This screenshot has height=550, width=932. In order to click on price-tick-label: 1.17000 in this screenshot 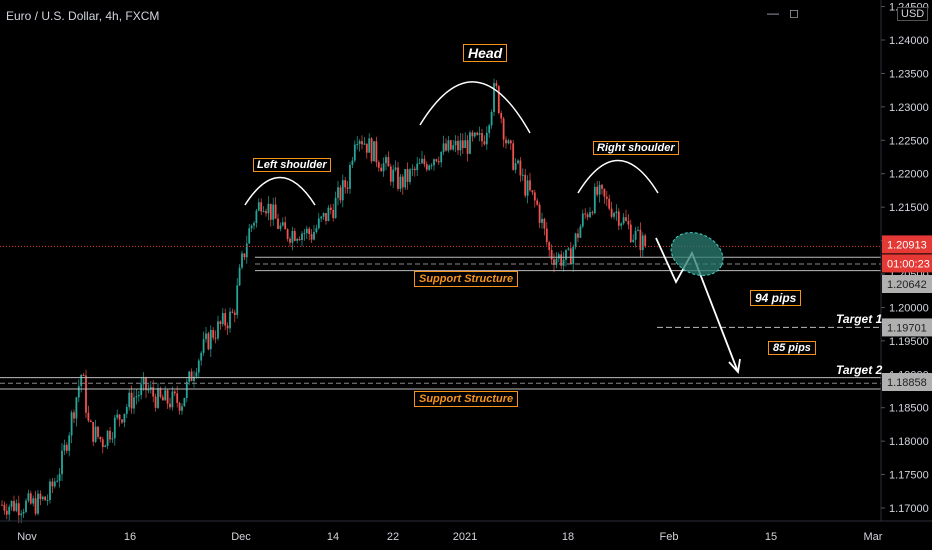, I will do `click(909, 509)`.